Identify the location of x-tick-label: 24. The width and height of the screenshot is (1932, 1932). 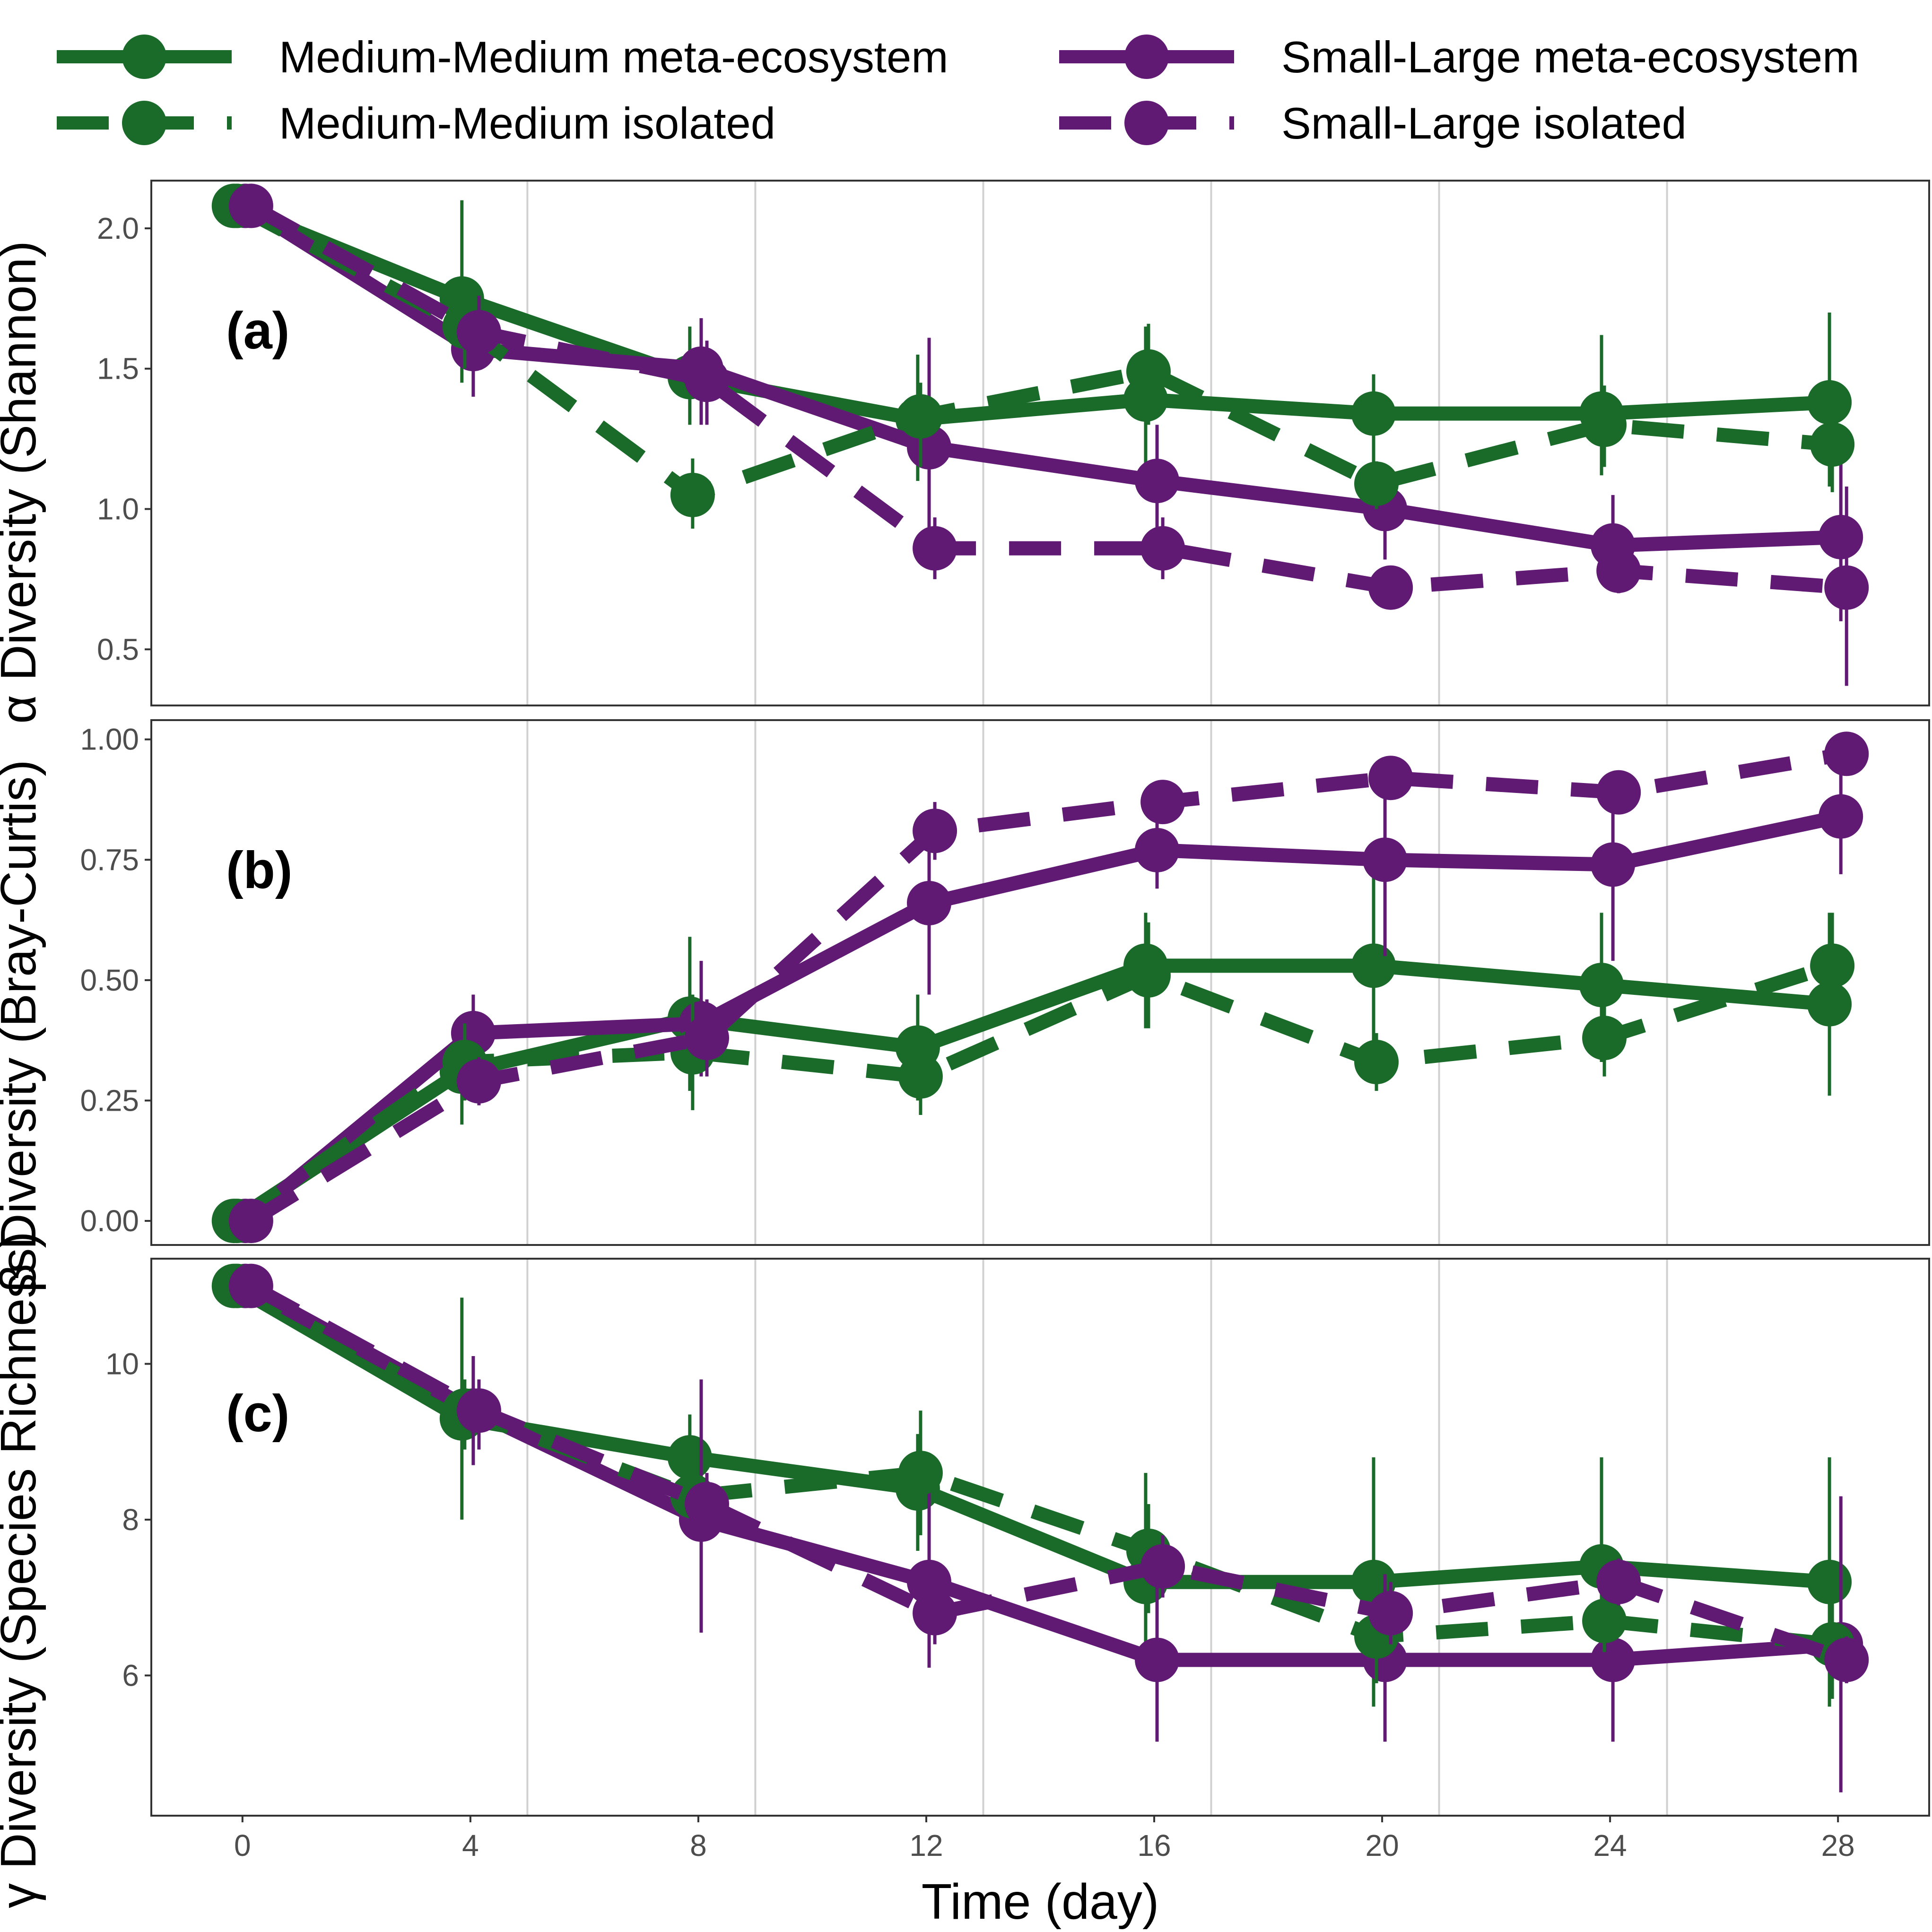
(1610, 1845).